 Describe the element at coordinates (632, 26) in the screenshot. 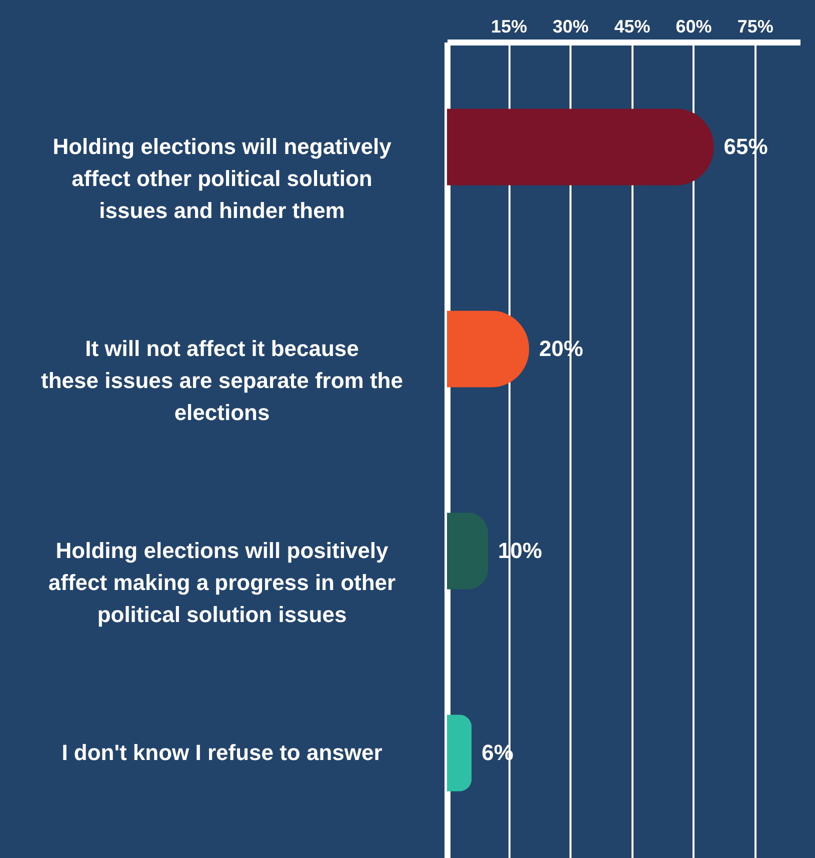

I see `x-tick-label: 45%` at that location.